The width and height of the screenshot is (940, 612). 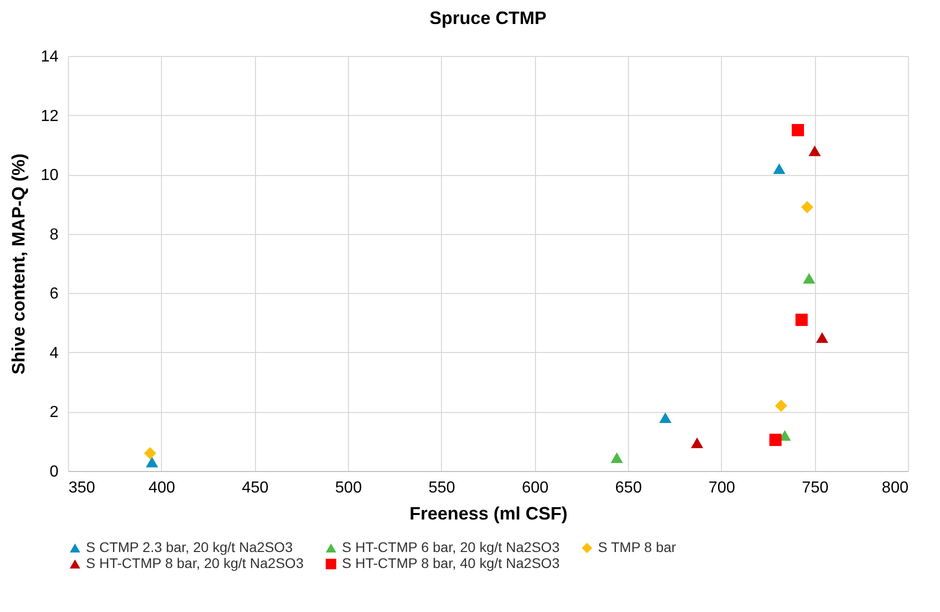 I want to click on y-tick-label: 14, so click(x=49, y=57).